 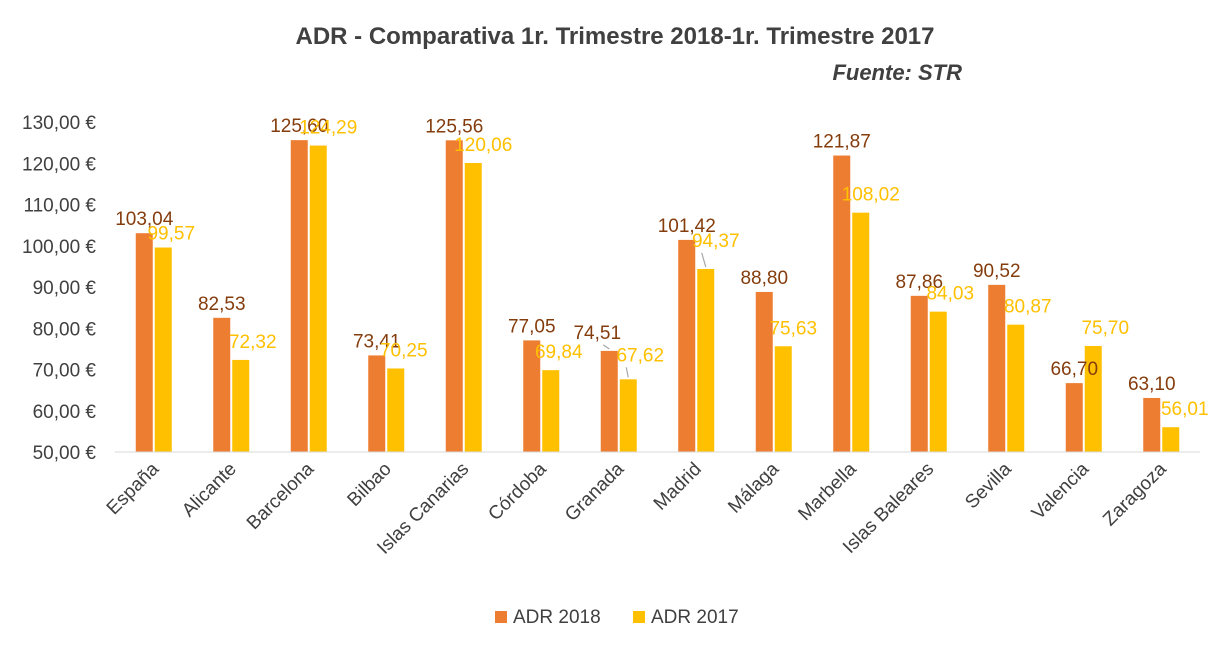 What do you see at coordinates (654, 315) in the screenshot?
I see `leader-lines` at bounding box center [654, 315].